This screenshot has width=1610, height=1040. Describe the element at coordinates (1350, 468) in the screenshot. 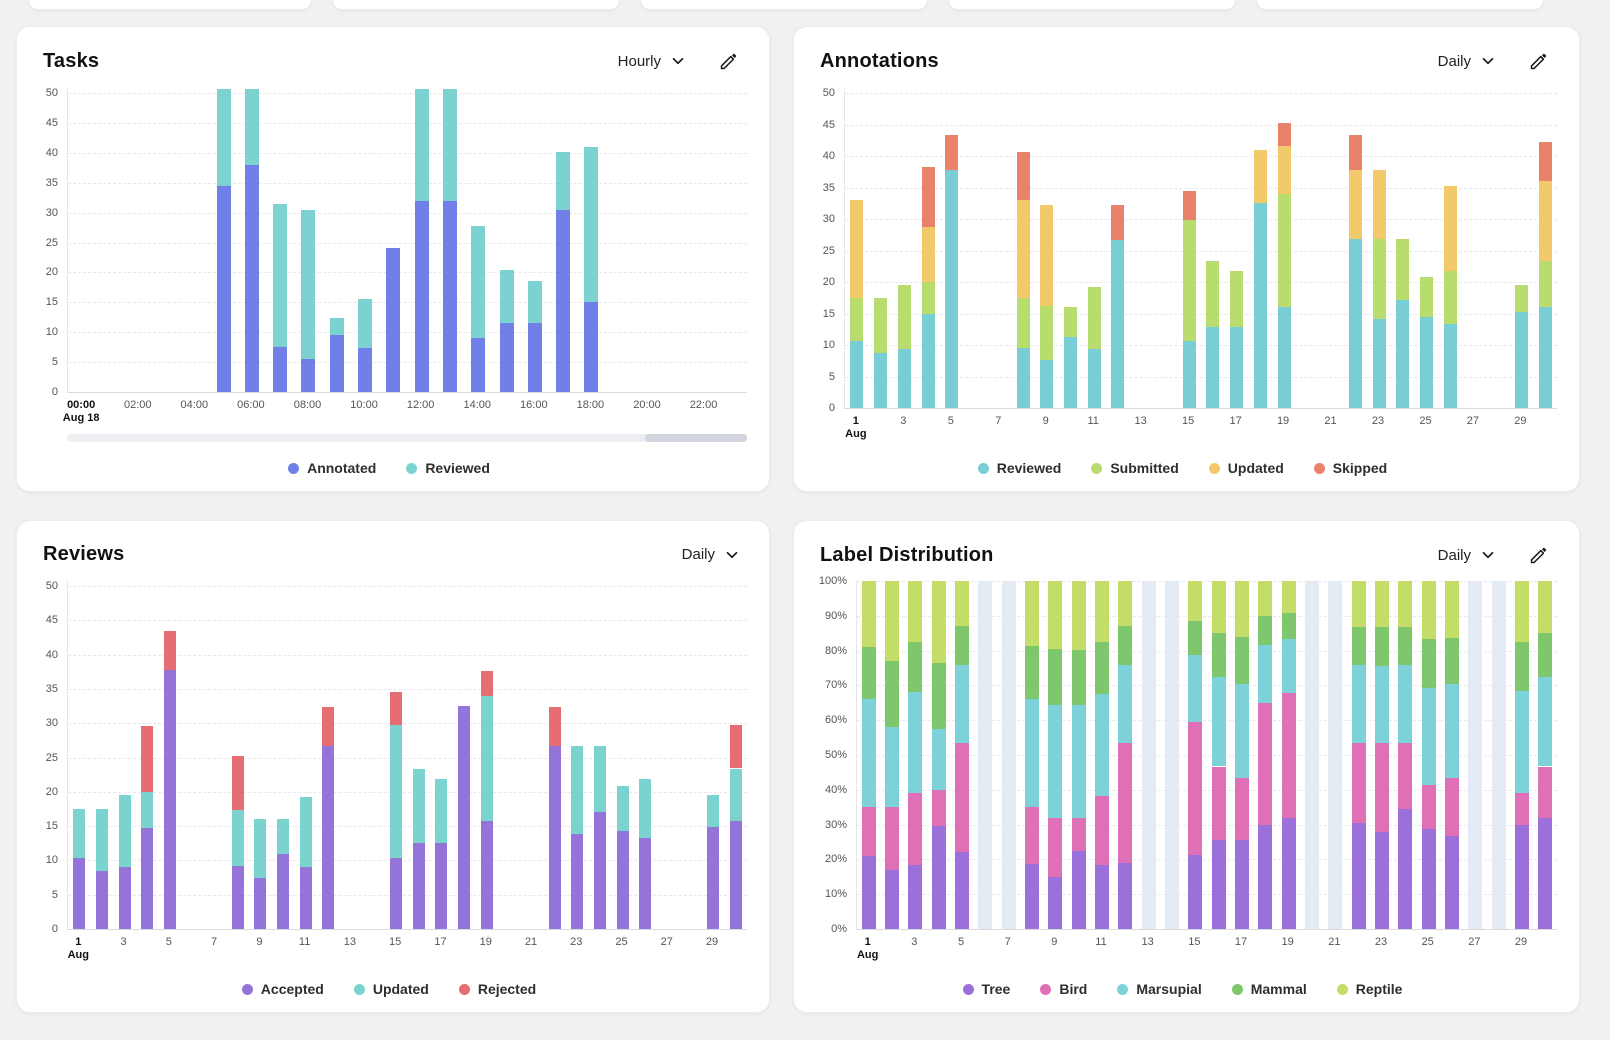

I see `legend-item-skipped: Skipped` at that location.